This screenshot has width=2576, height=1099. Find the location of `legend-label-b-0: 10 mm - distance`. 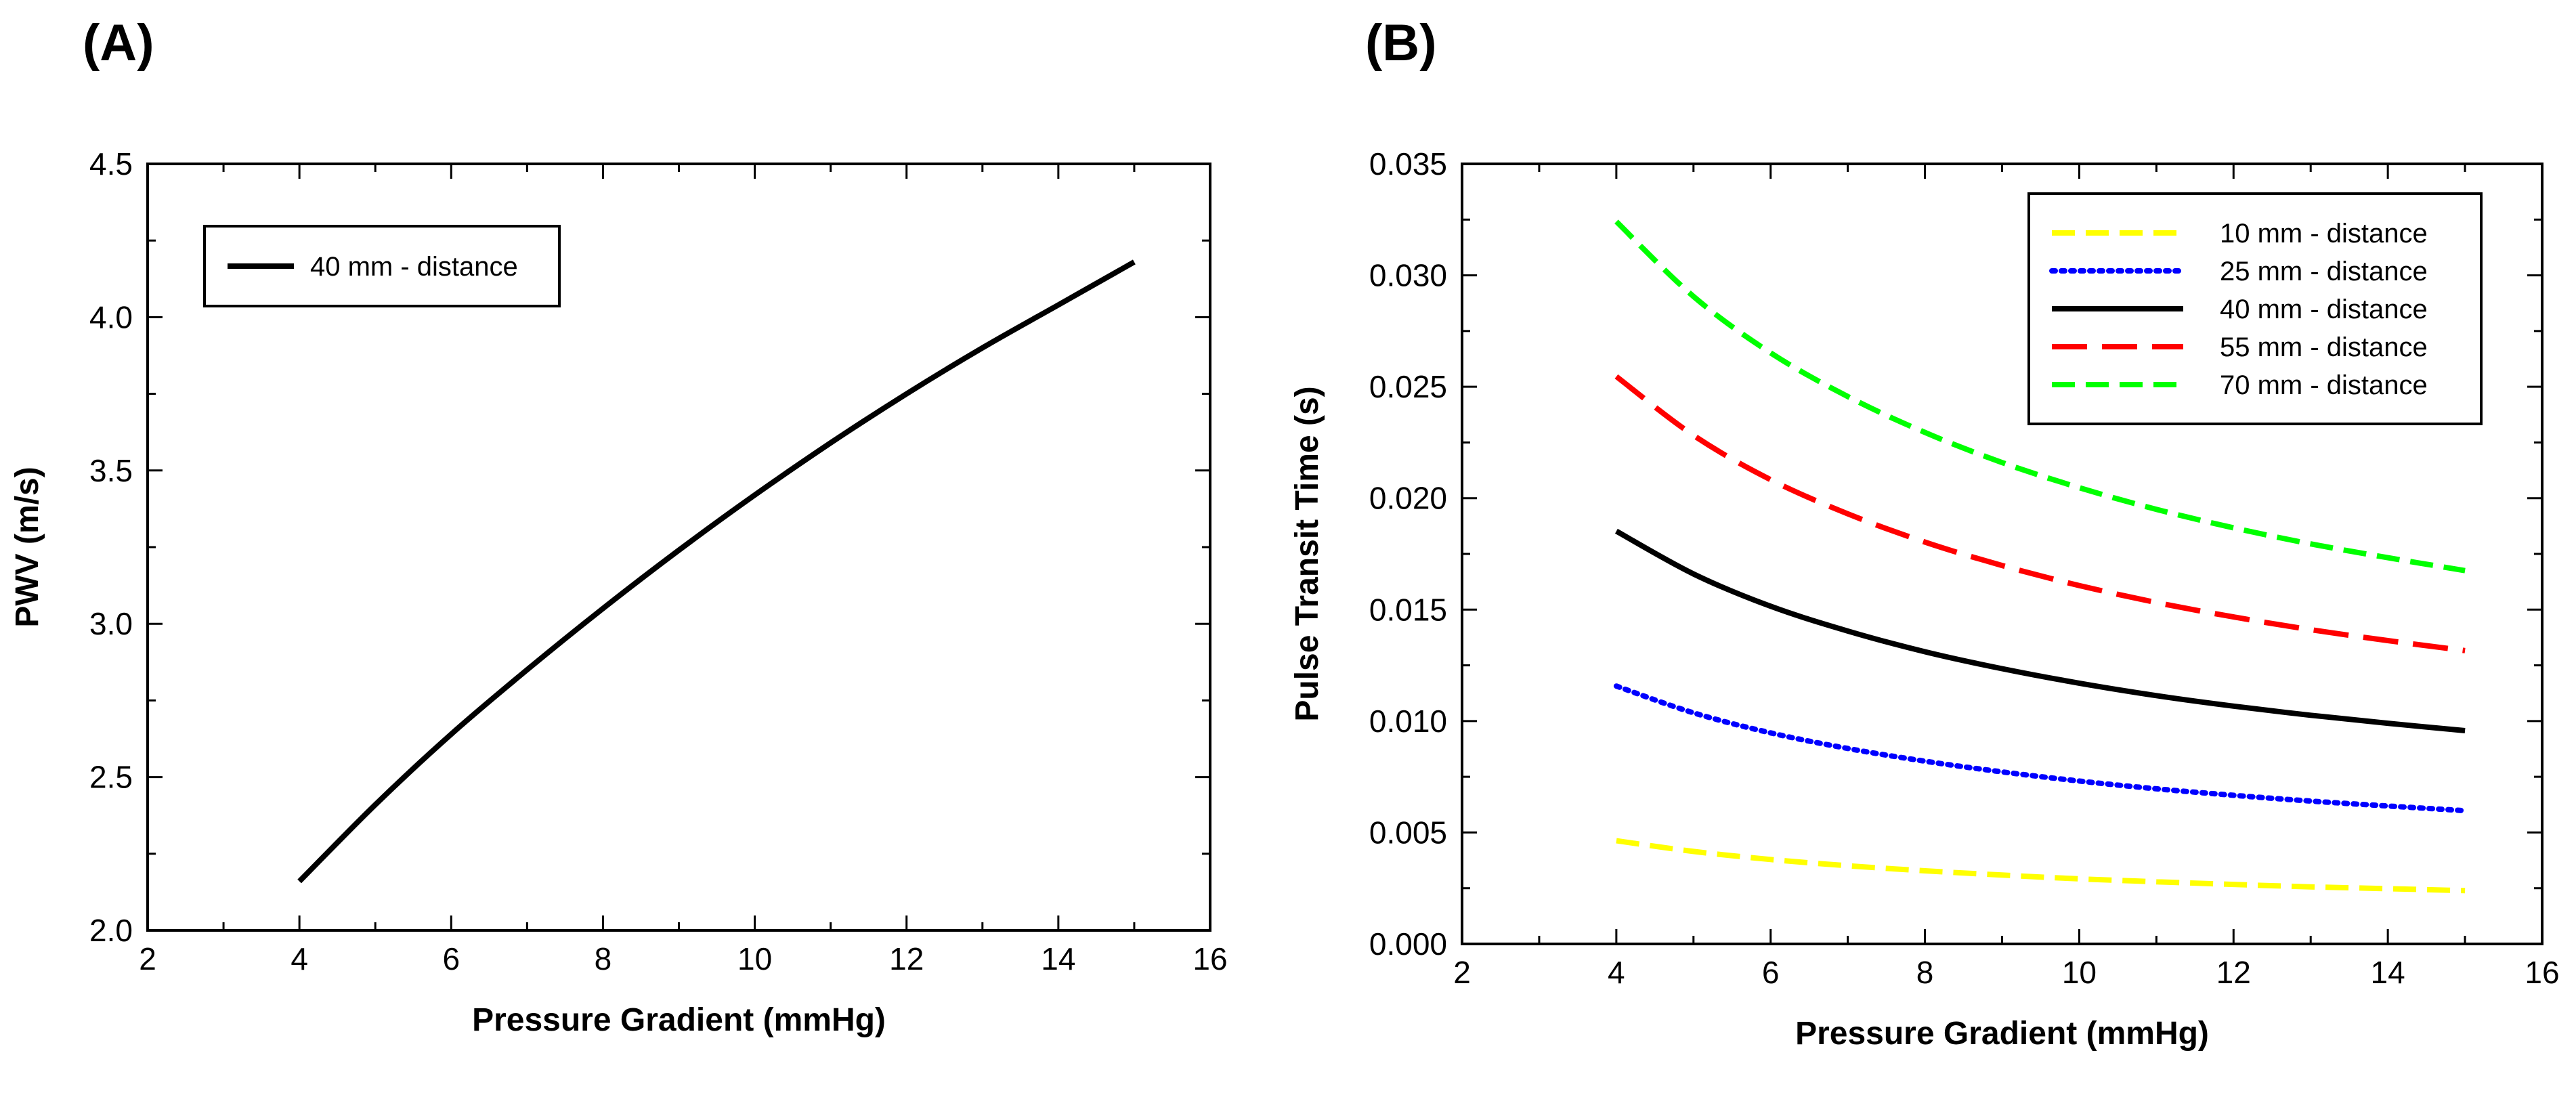

legend-label-b-0: 10 mm - distance is located at coordinates (2324, 234).